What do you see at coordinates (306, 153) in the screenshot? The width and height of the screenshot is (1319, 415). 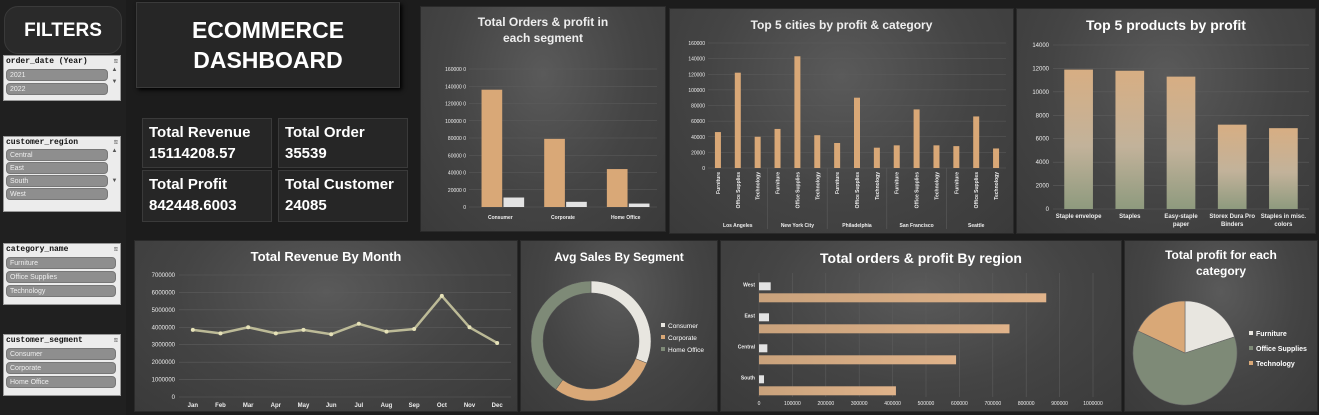 I see `kpi-order-value: 35539` at bounding box center [306, 153].